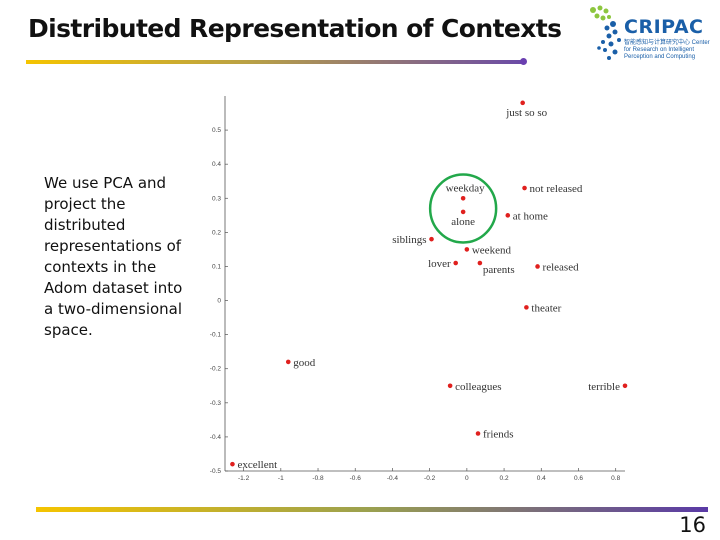 The height and width of the screenshot is (540, 720). What do you see at coordinates (216, 369) in the screenshot?
I see `y-tick-label: -0.2` at bounding box center [216, 369].